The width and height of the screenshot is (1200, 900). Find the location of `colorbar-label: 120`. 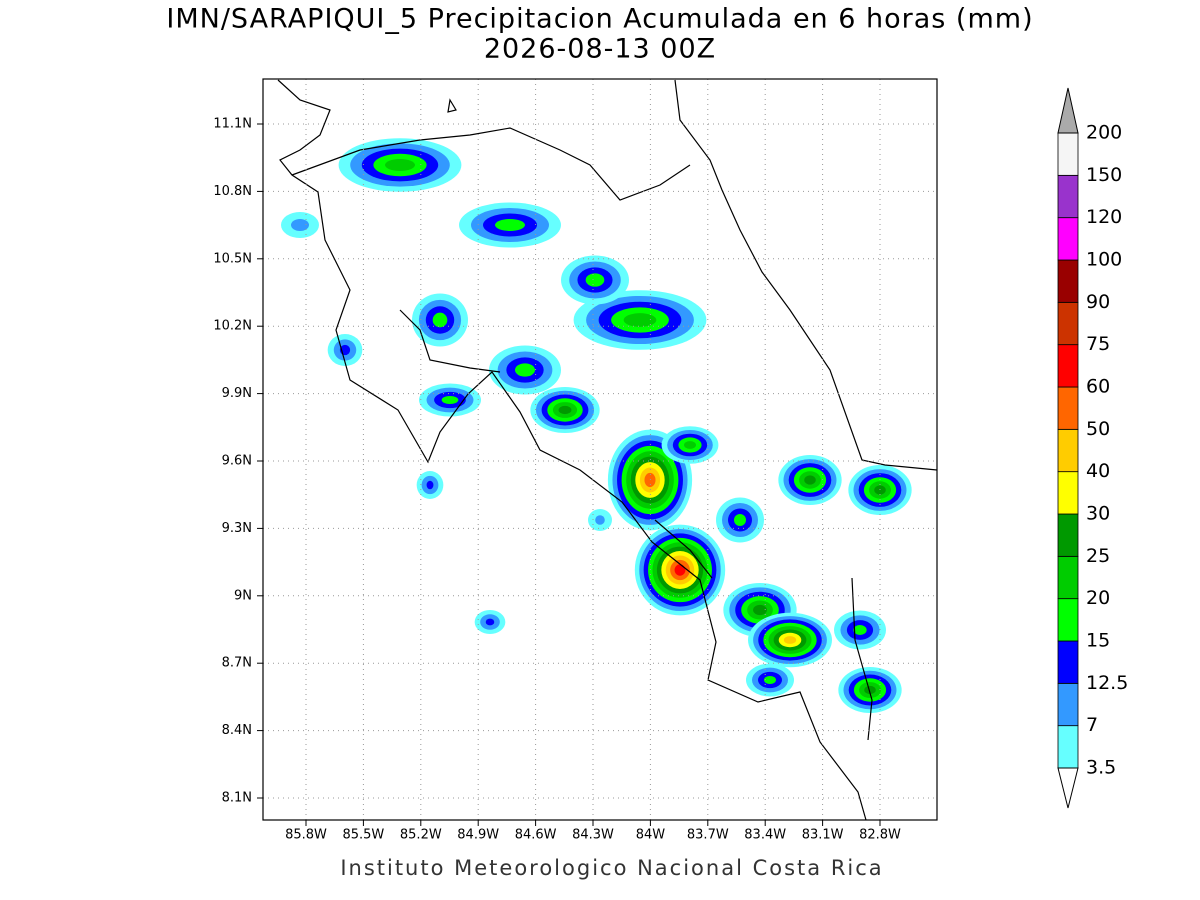

colorbar-label: 120 is located at coordinates (1104, 217).